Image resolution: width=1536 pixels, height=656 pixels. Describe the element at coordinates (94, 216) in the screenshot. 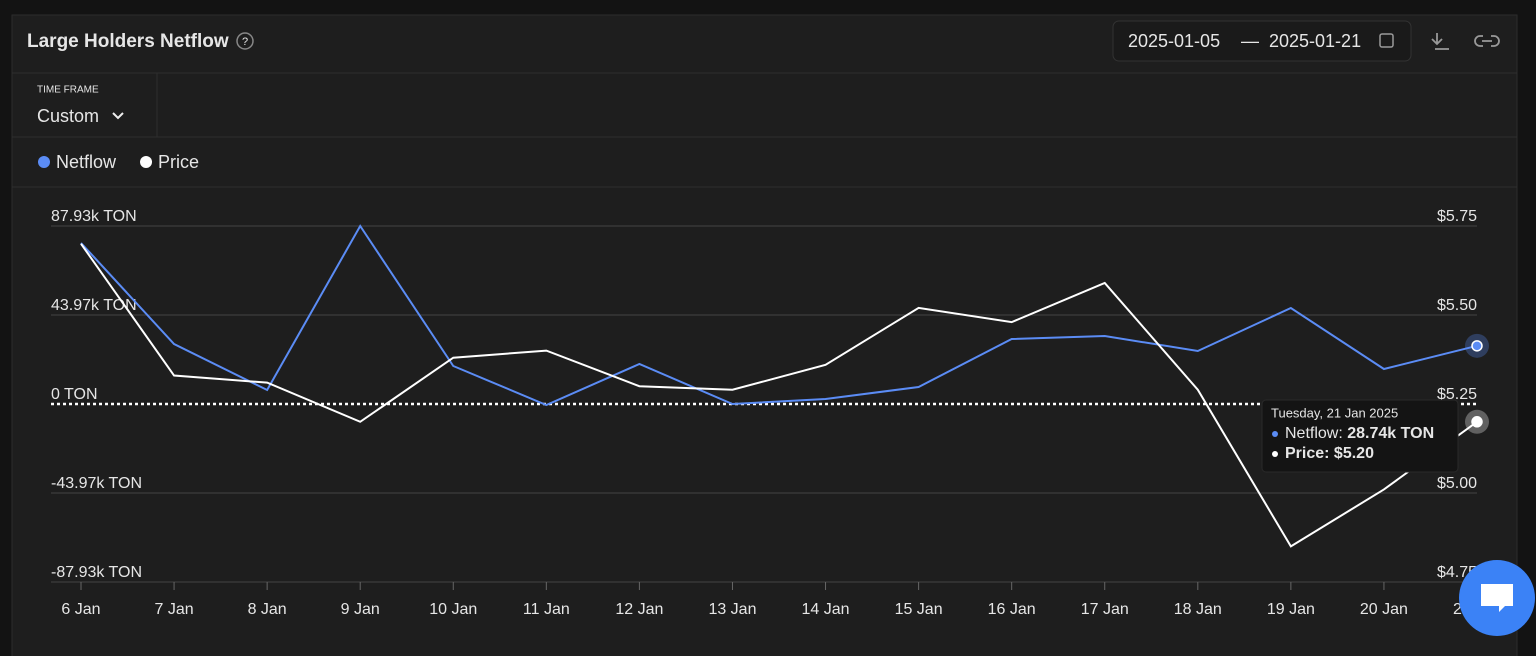

I see `y-tick-label: 87.93k TON` at that location.